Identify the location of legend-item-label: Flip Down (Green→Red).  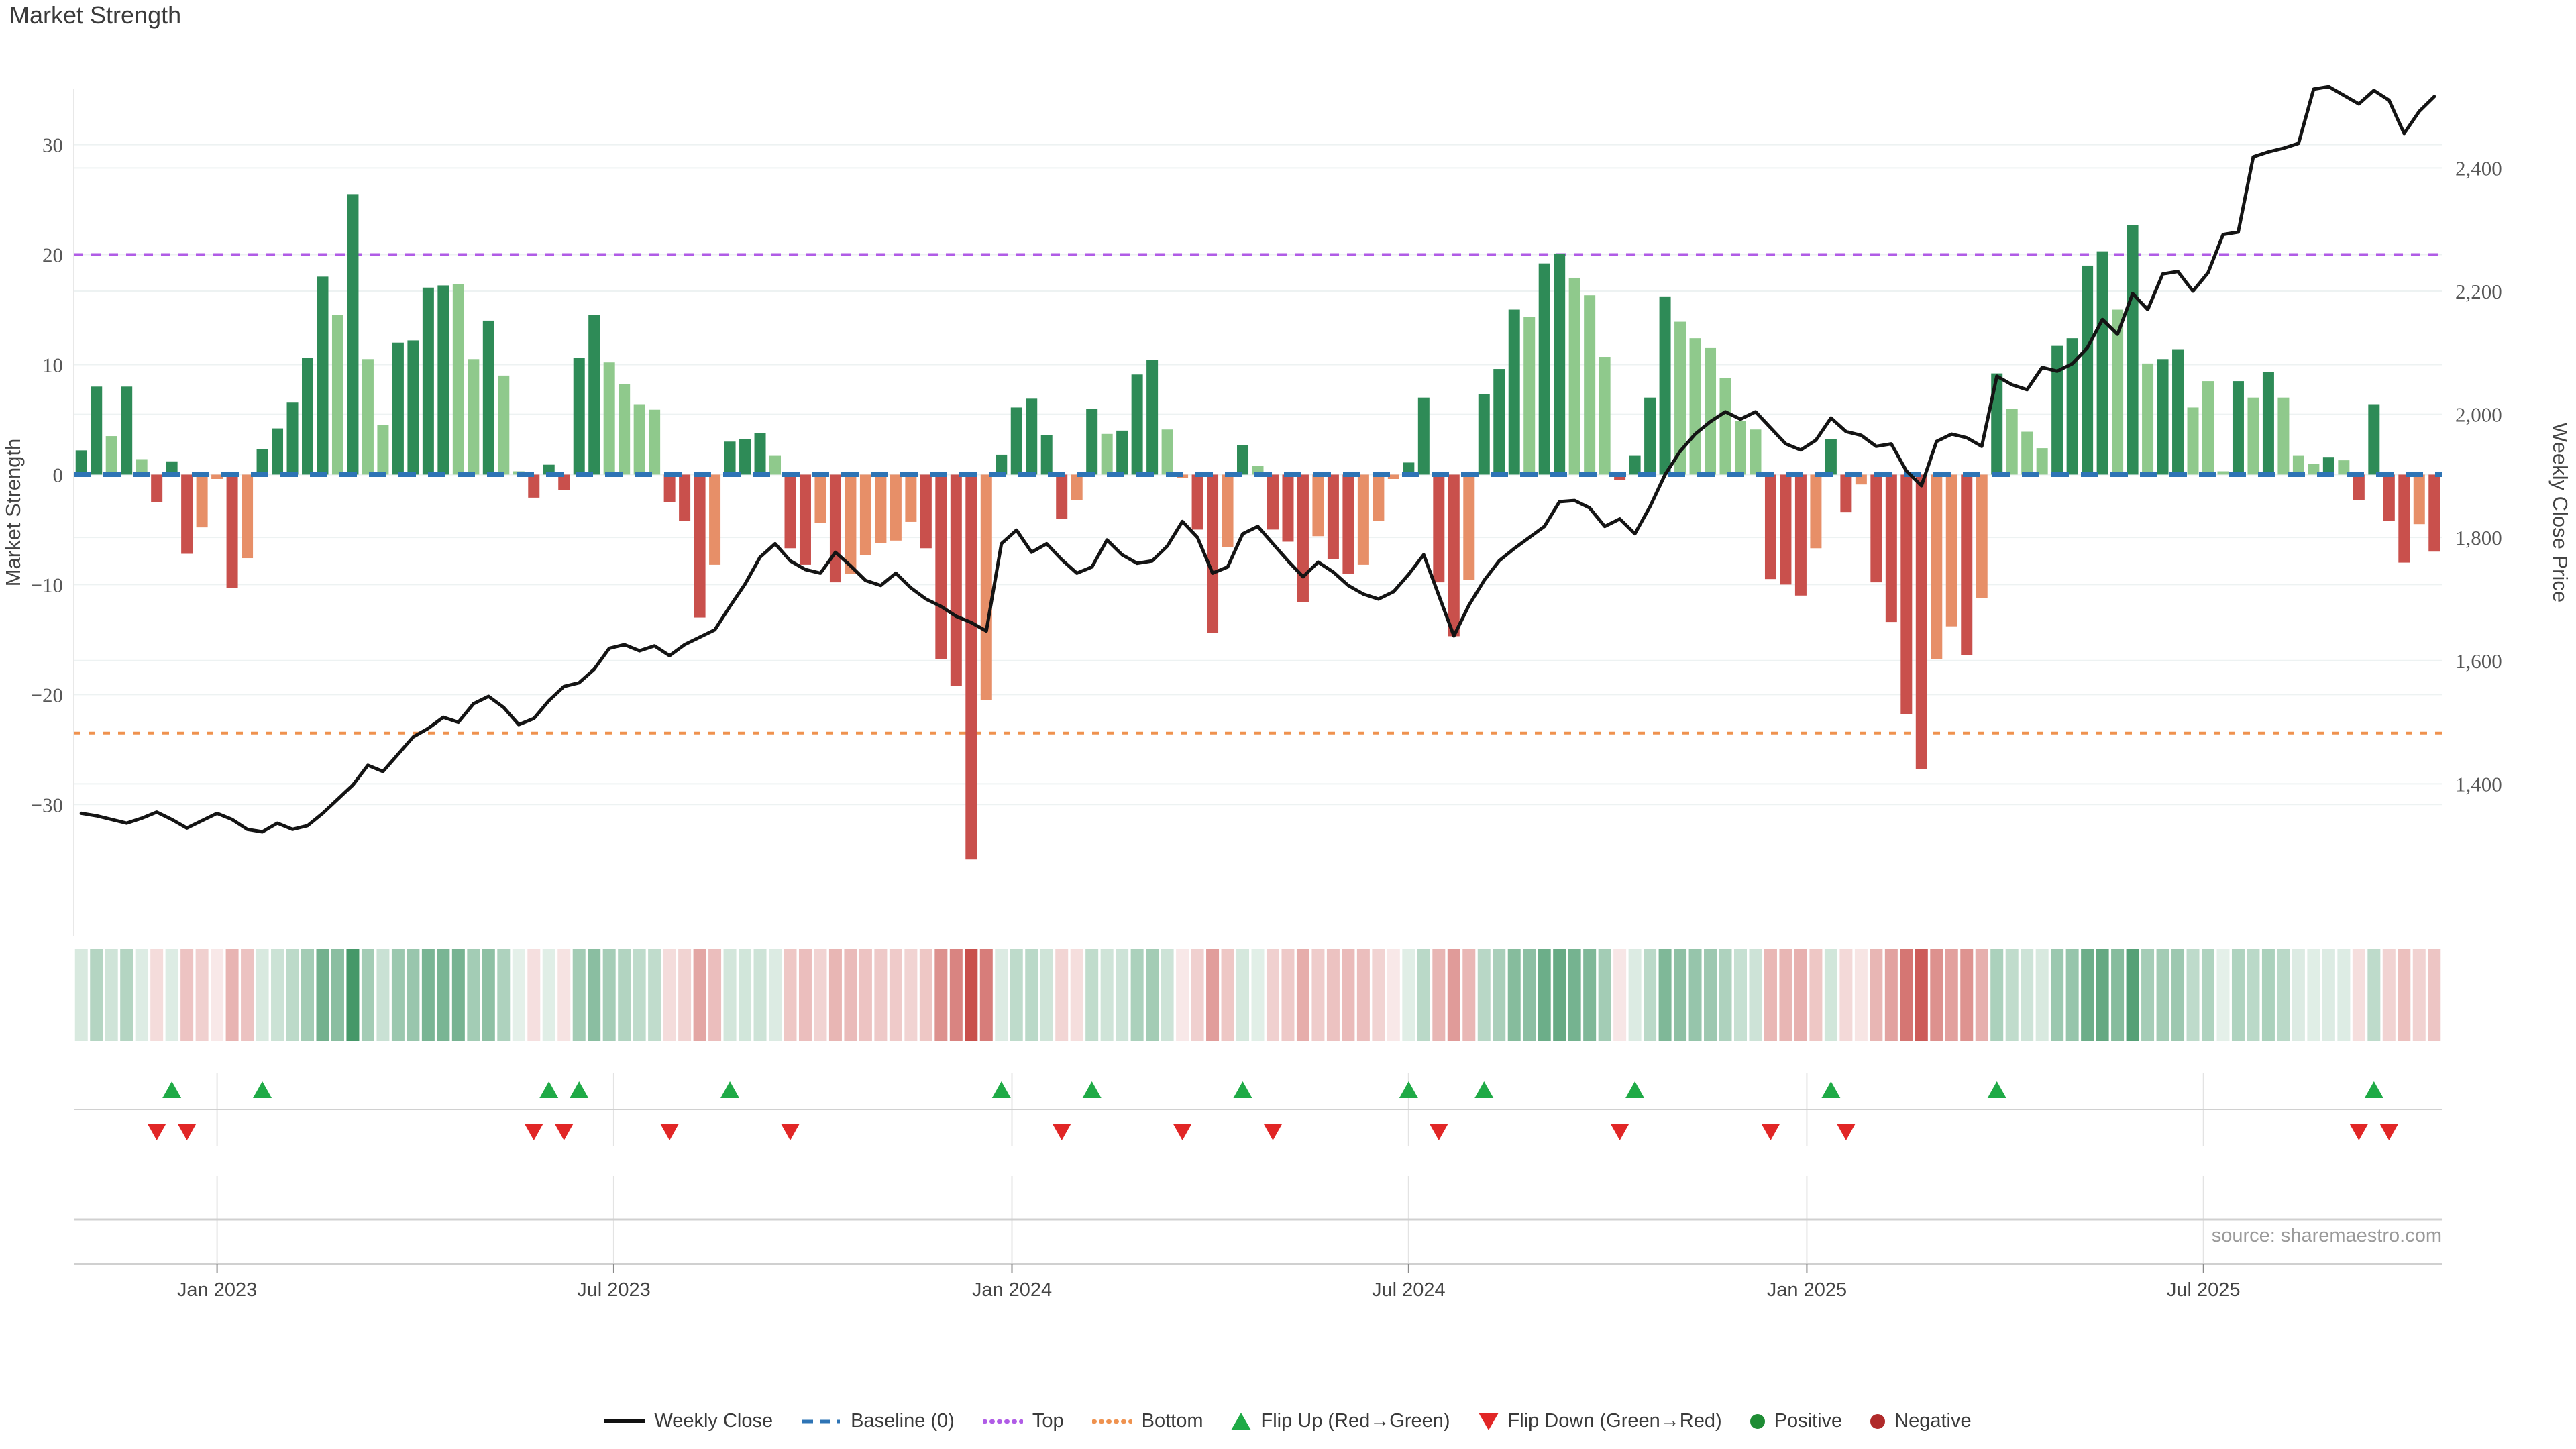
(1614, 1421).